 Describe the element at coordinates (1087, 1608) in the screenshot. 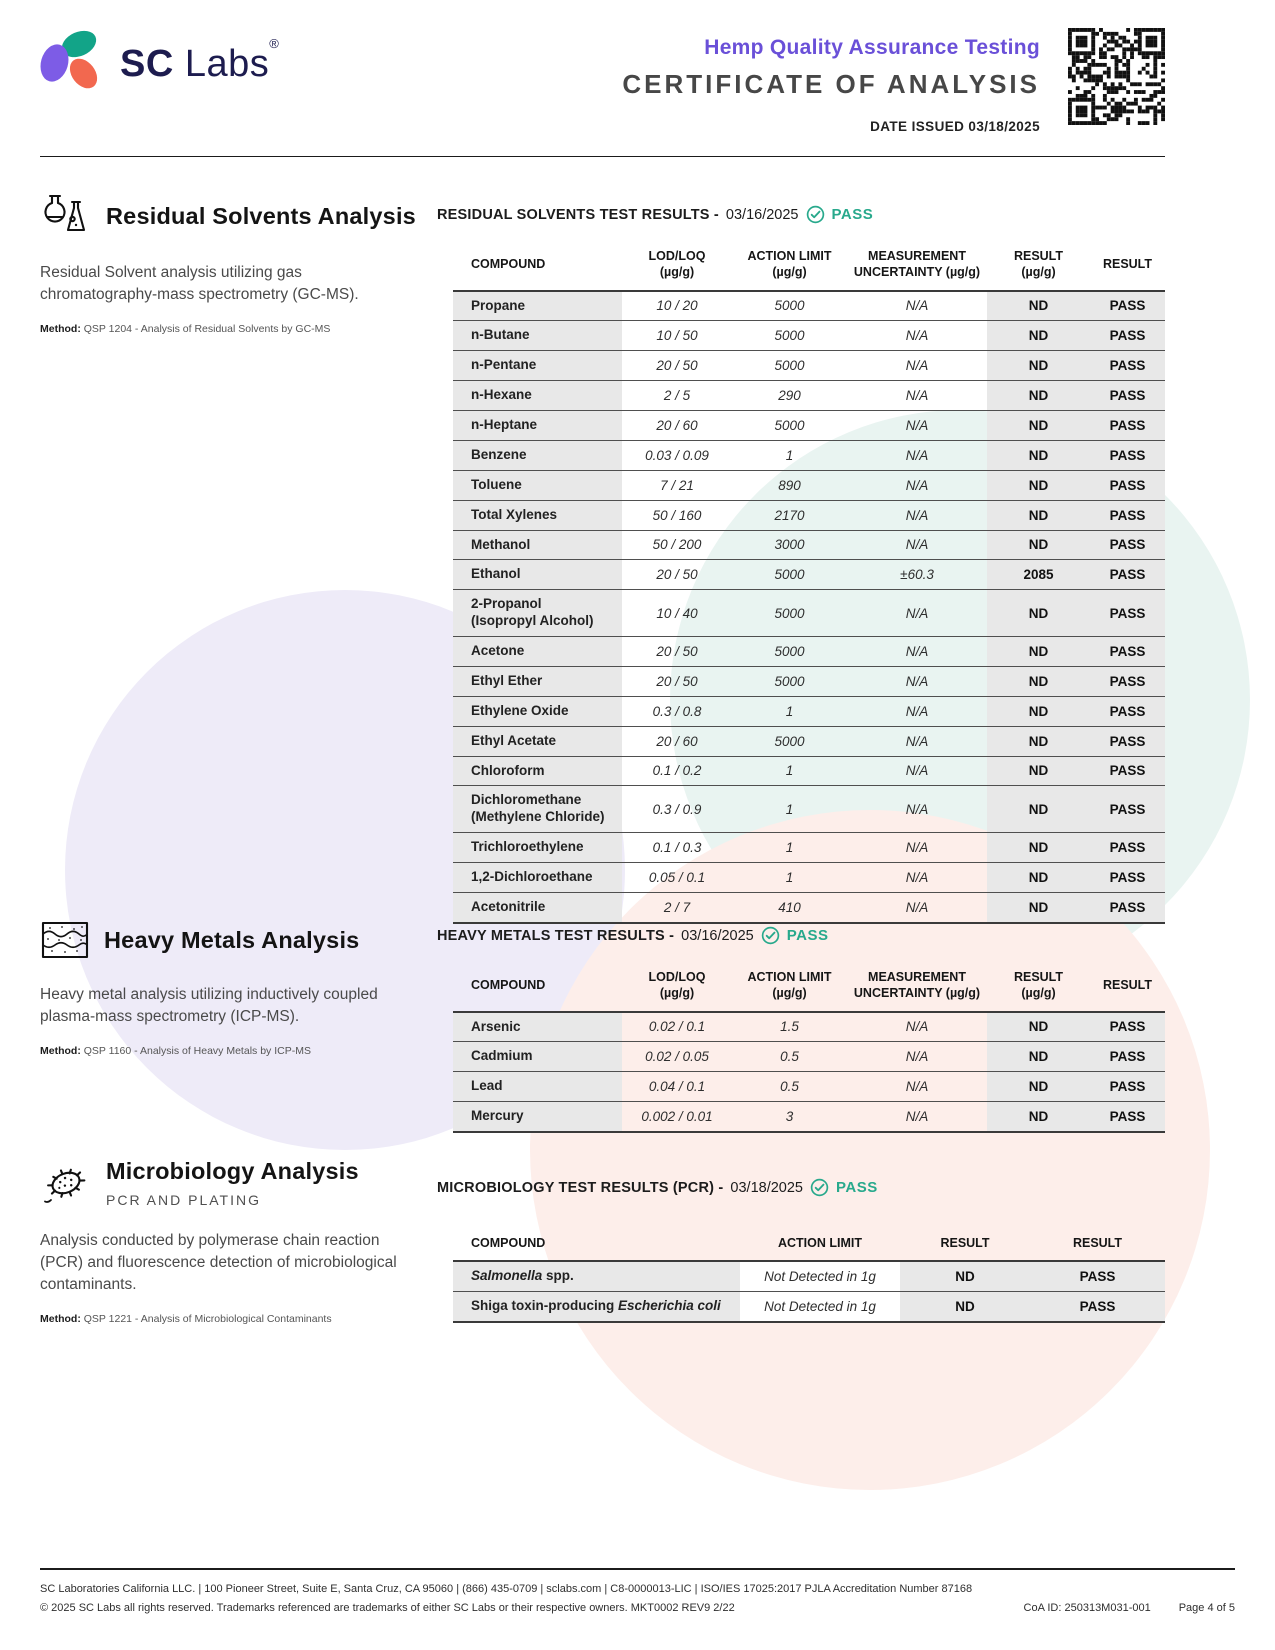

I see `coa-id: CoA ID: 250313M031-001` at that location.